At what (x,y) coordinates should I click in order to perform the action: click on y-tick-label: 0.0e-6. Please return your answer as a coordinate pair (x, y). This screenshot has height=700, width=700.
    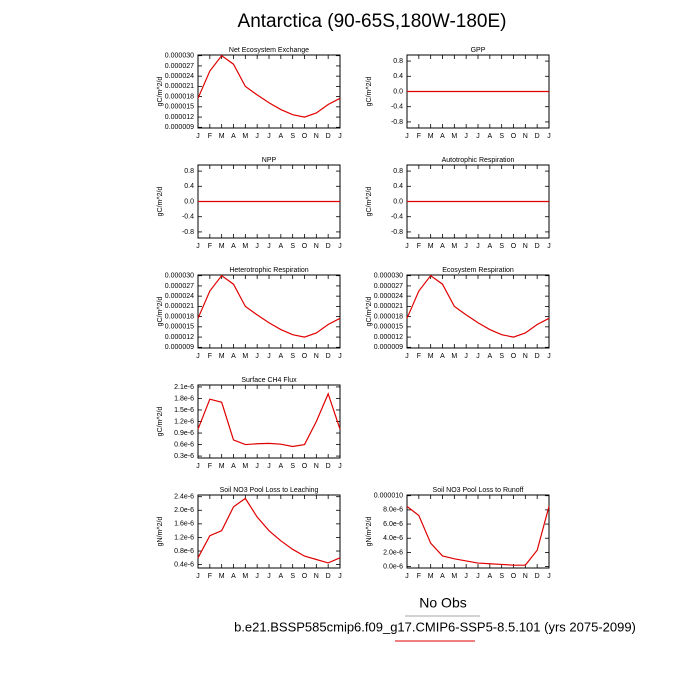
    Looking at the image, I should click on (393, 566).